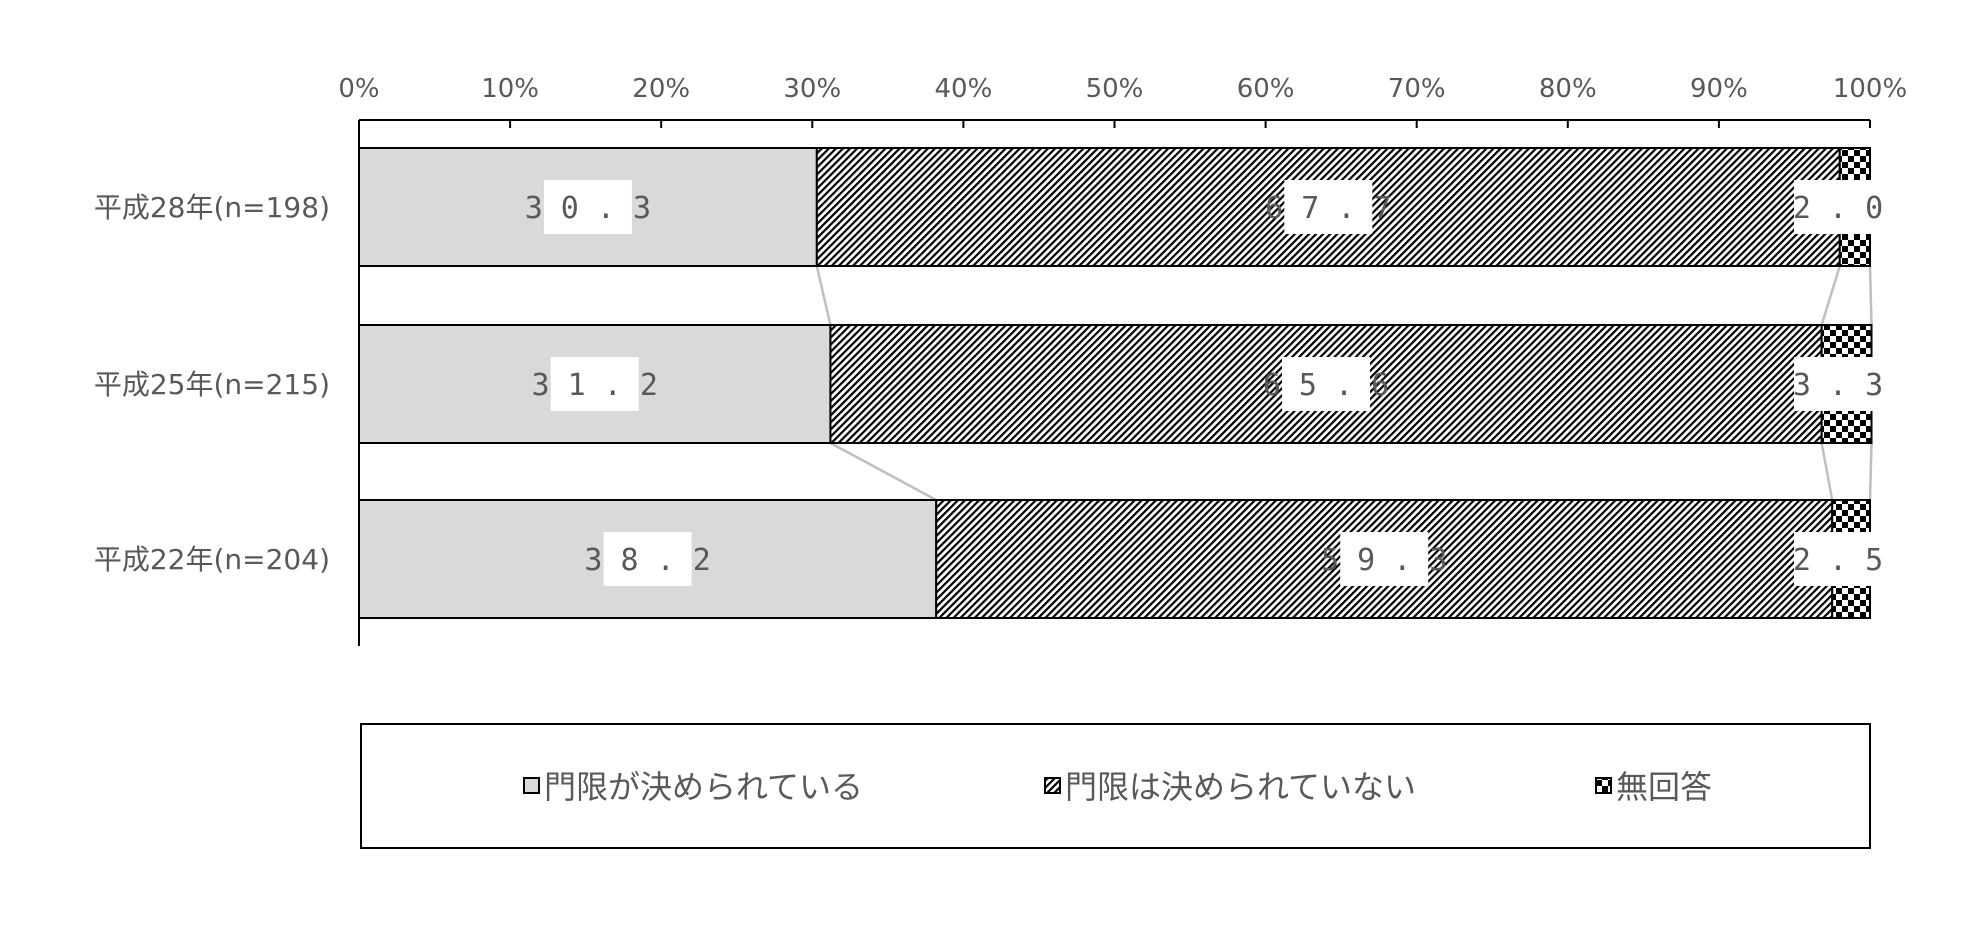 This screenshot has height=945, width=1978. I want to click on x-tick-label: 60%, so click(1266, 89).